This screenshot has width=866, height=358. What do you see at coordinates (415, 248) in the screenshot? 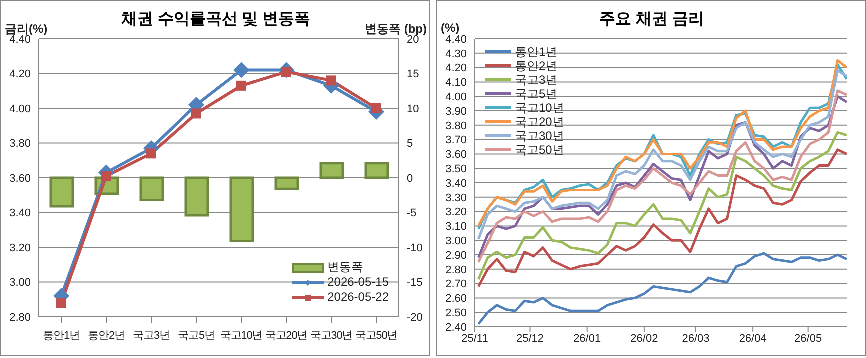
I see `y2-tick-label: -10` at bounding box center [415, 248].